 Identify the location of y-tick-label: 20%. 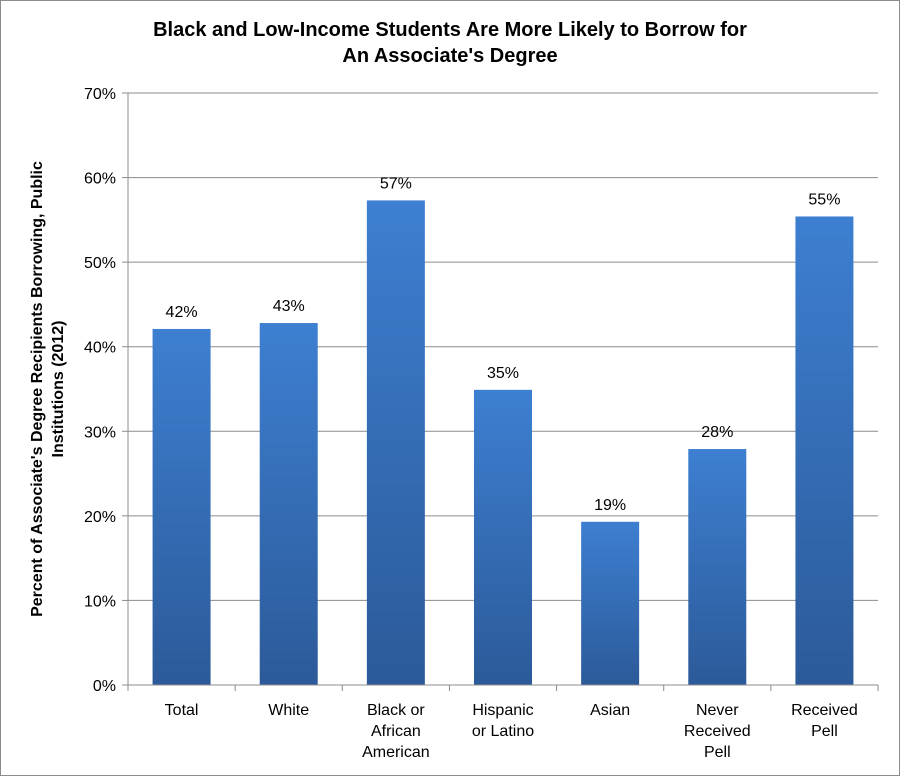
(100, 517).